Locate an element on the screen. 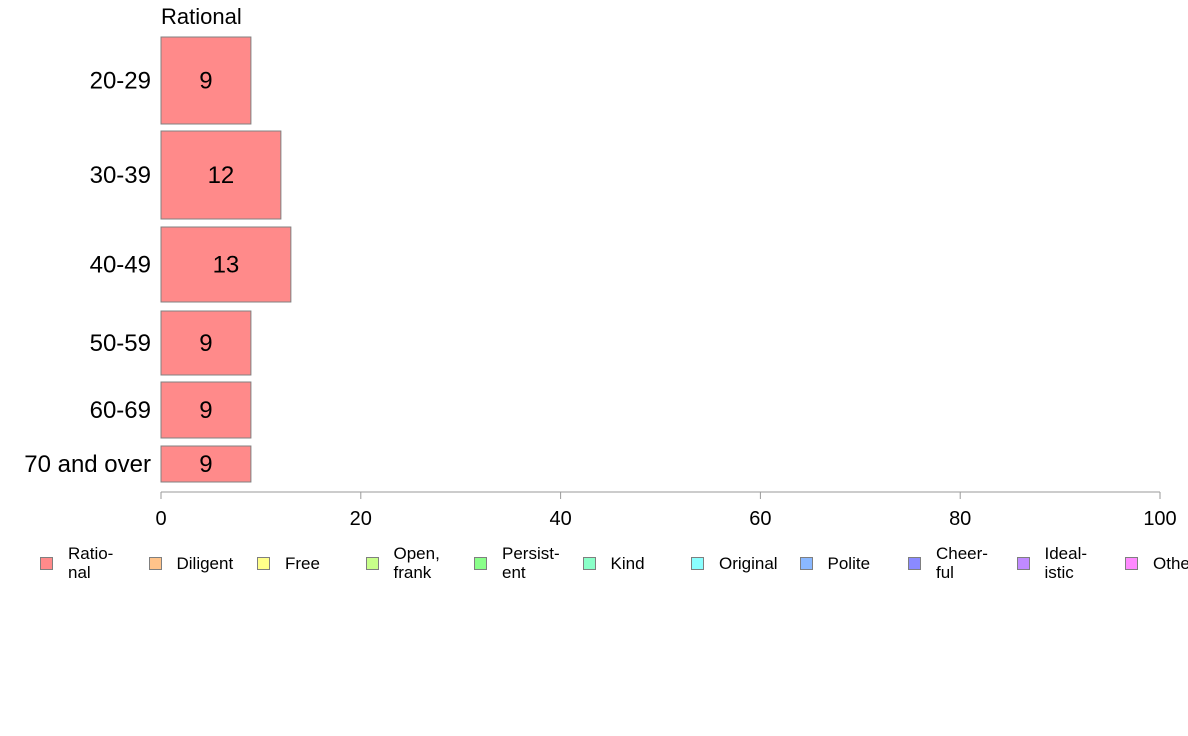 The height and width of the screenshot is (736, 1188). legend-item: Diligent is located at coordinates (191, 563).